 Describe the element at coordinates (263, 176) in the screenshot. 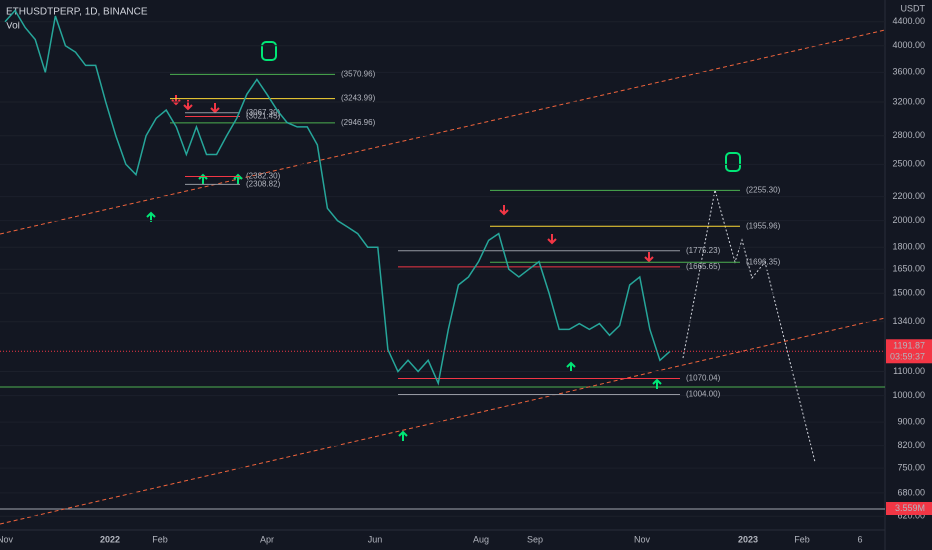

I see `level-label: (2382.30)` at that location.